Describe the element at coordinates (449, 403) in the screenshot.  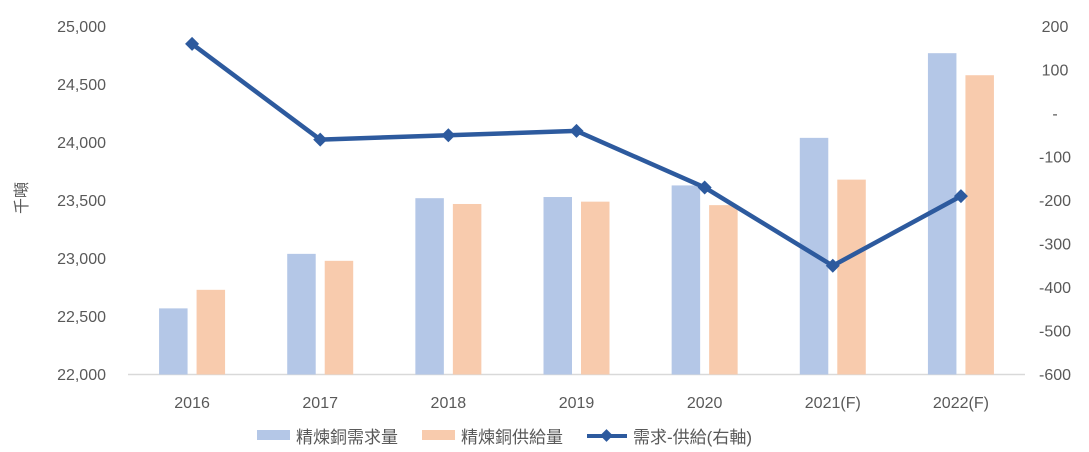
I see `x-category-label: 2018` at that location.